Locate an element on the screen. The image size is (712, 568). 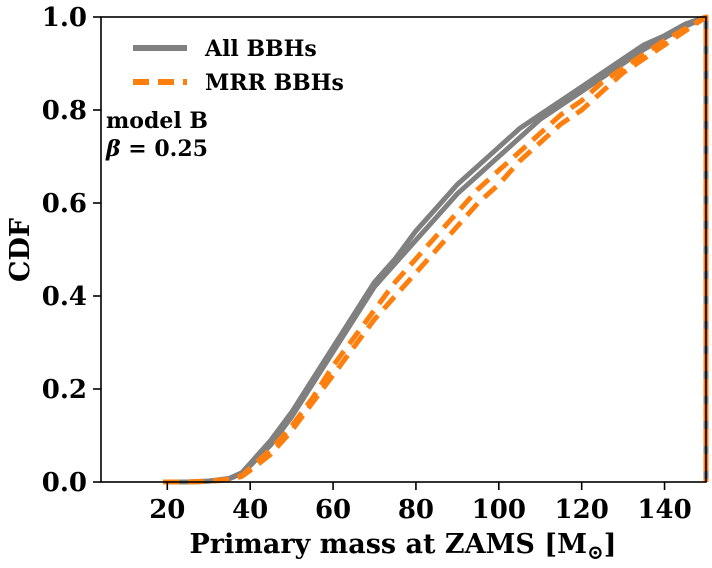
x-tick-label: 40 is located at coordinates (250, 510).